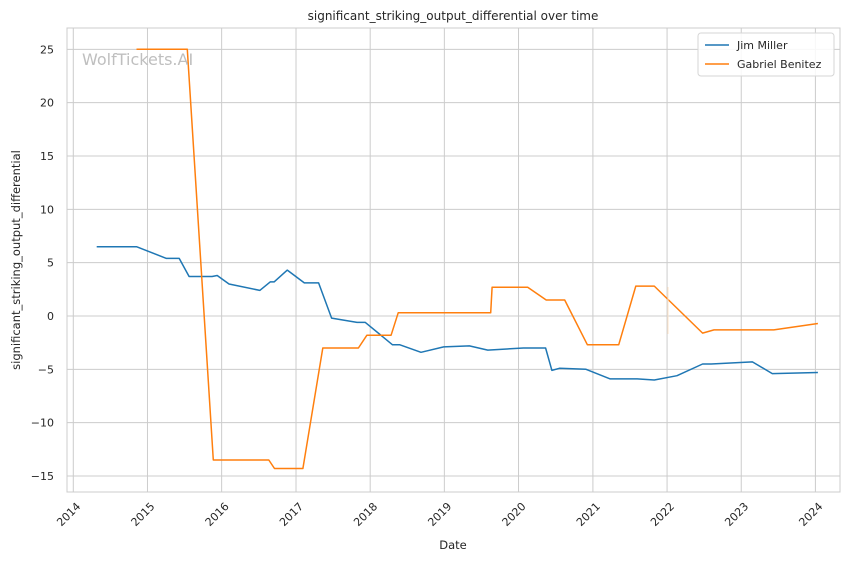  Describe the element at coordinates (42, 476) in the screenshot. I see `y-tick-label--15: −15` at that location.